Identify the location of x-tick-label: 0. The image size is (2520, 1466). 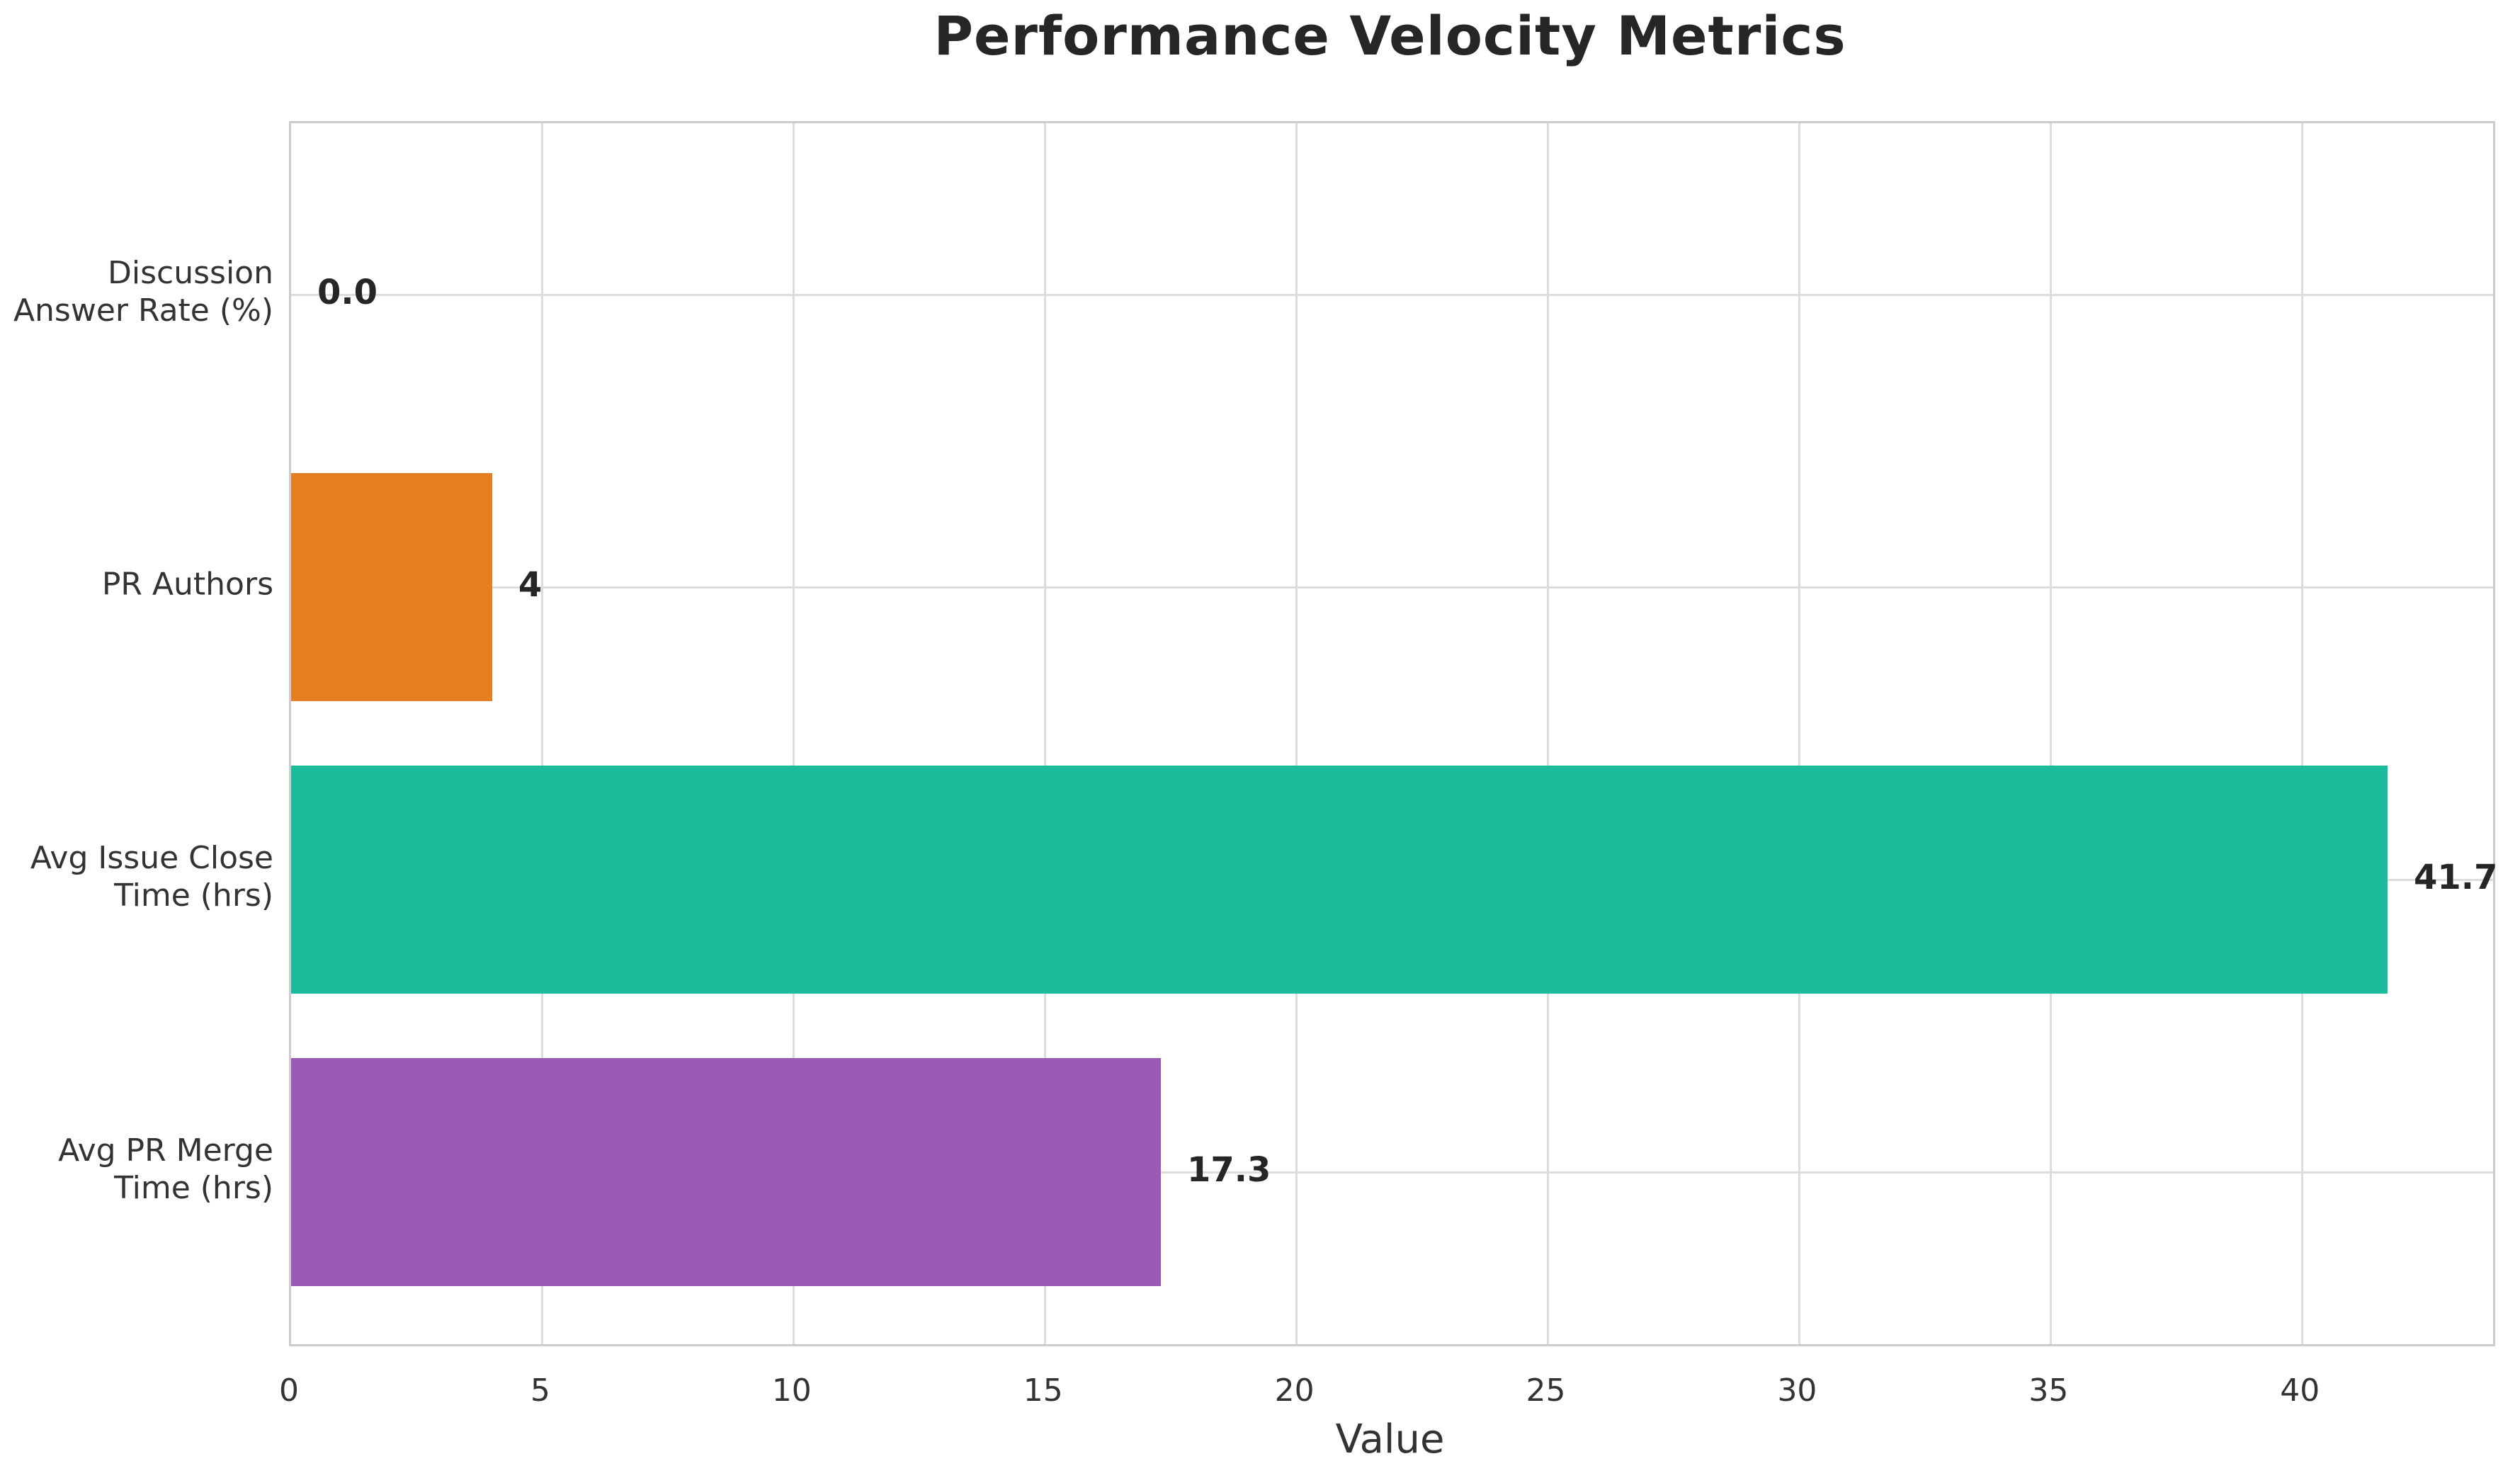
(289, 1391).